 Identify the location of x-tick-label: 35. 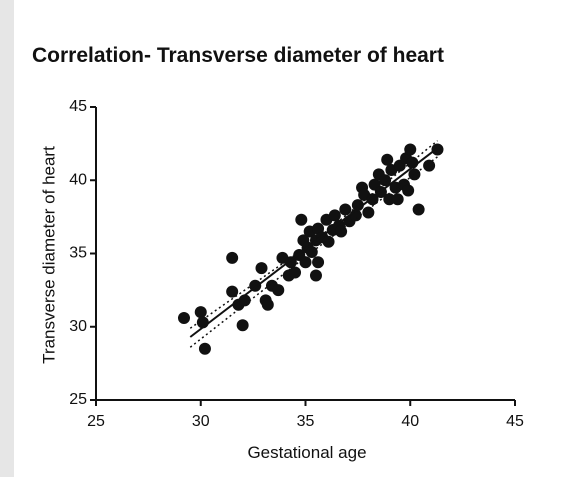
(306, 421).